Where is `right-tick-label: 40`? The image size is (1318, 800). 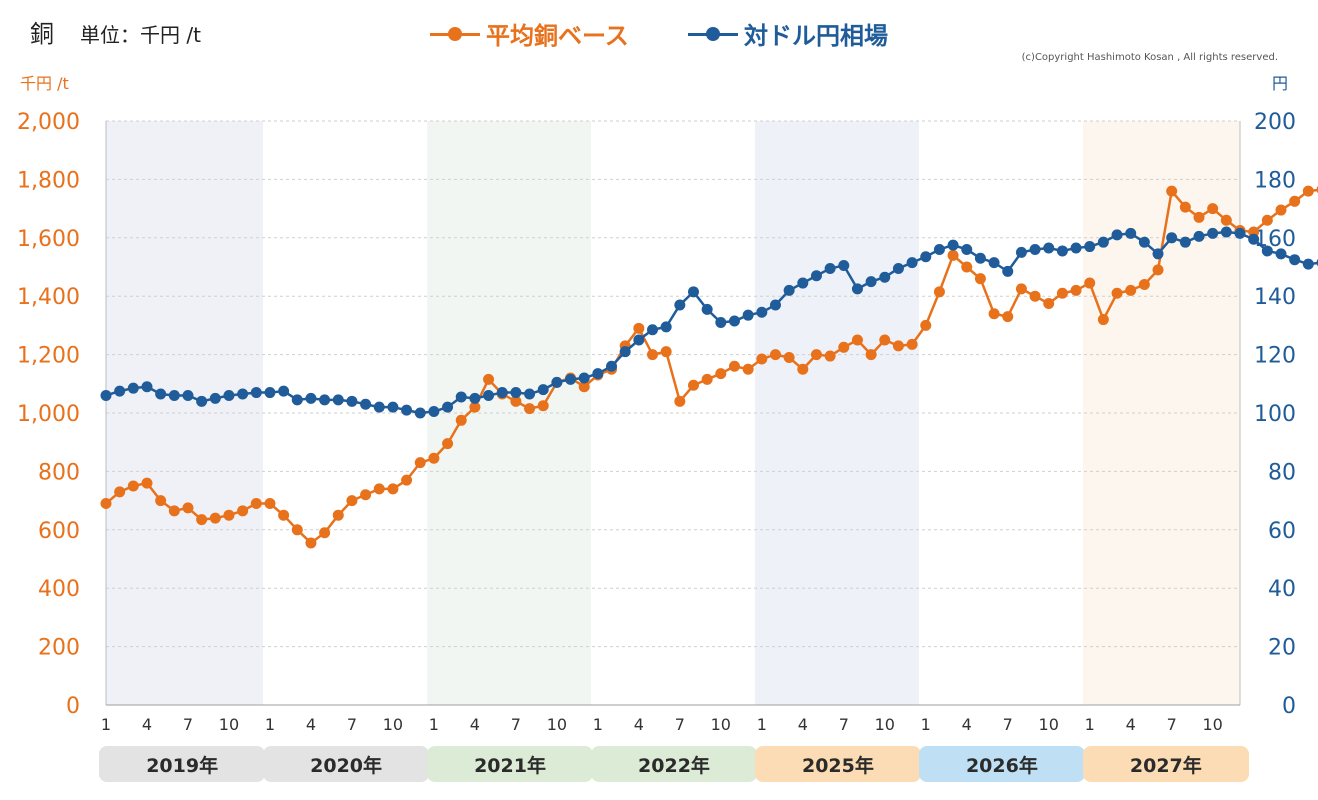 right-tick-label: 40 is located at coordinates (1282, 589).